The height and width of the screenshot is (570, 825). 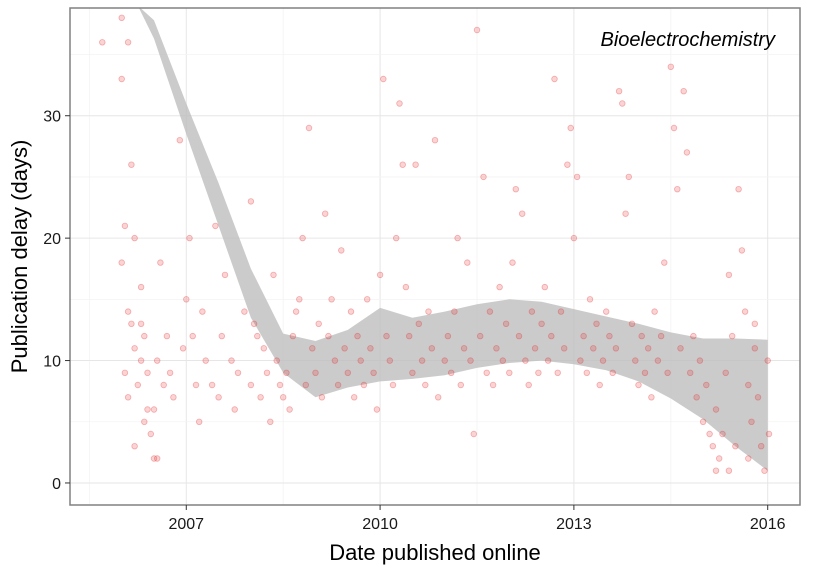 I want to click on y-axis: 0 10 20 30, so click(x=56, y=301).